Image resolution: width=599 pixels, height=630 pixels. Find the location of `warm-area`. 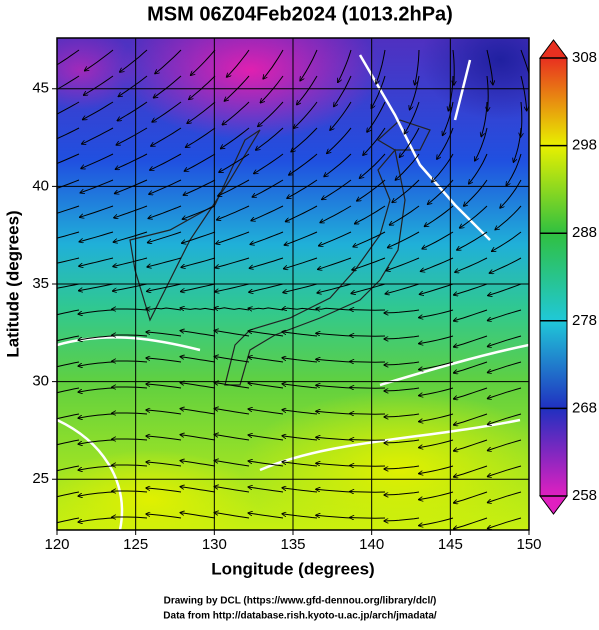

warm-area is located at coordinates (384, 460).